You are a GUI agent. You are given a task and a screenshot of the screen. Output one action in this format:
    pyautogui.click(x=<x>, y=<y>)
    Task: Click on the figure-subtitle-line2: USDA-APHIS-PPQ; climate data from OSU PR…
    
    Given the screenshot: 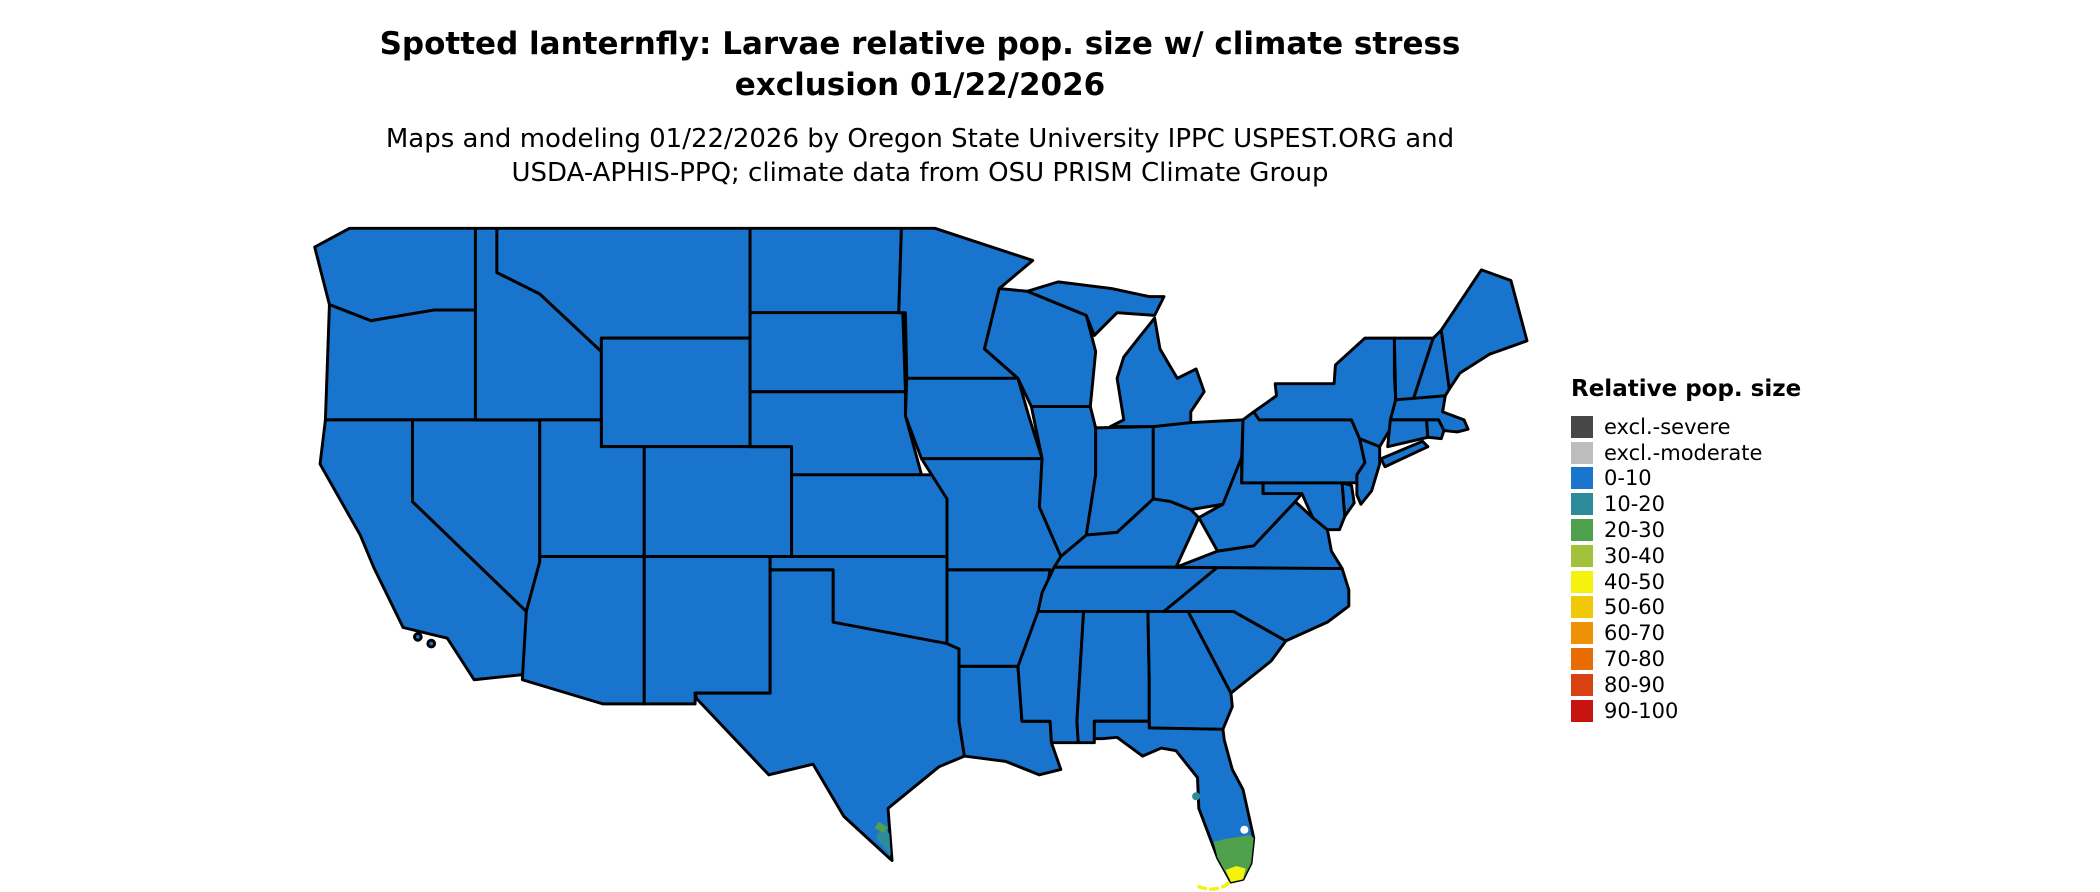 What is the action you would take?
    pyautogui.click(x=920, y=173)
    